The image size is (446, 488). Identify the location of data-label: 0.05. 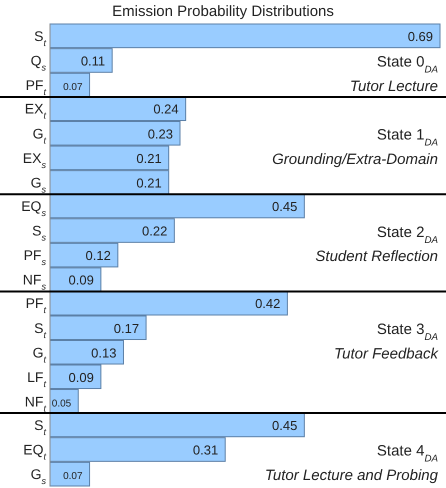
(62, 404).